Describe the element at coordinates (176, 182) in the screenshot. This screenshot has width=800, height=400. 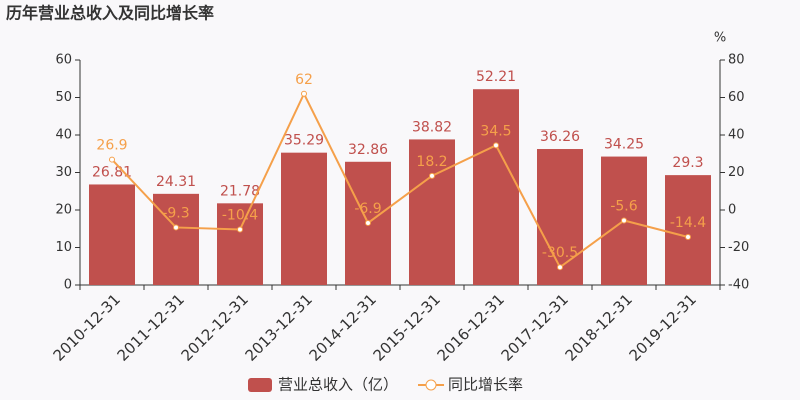
I see `bar-value-label: 24.31` at that location.